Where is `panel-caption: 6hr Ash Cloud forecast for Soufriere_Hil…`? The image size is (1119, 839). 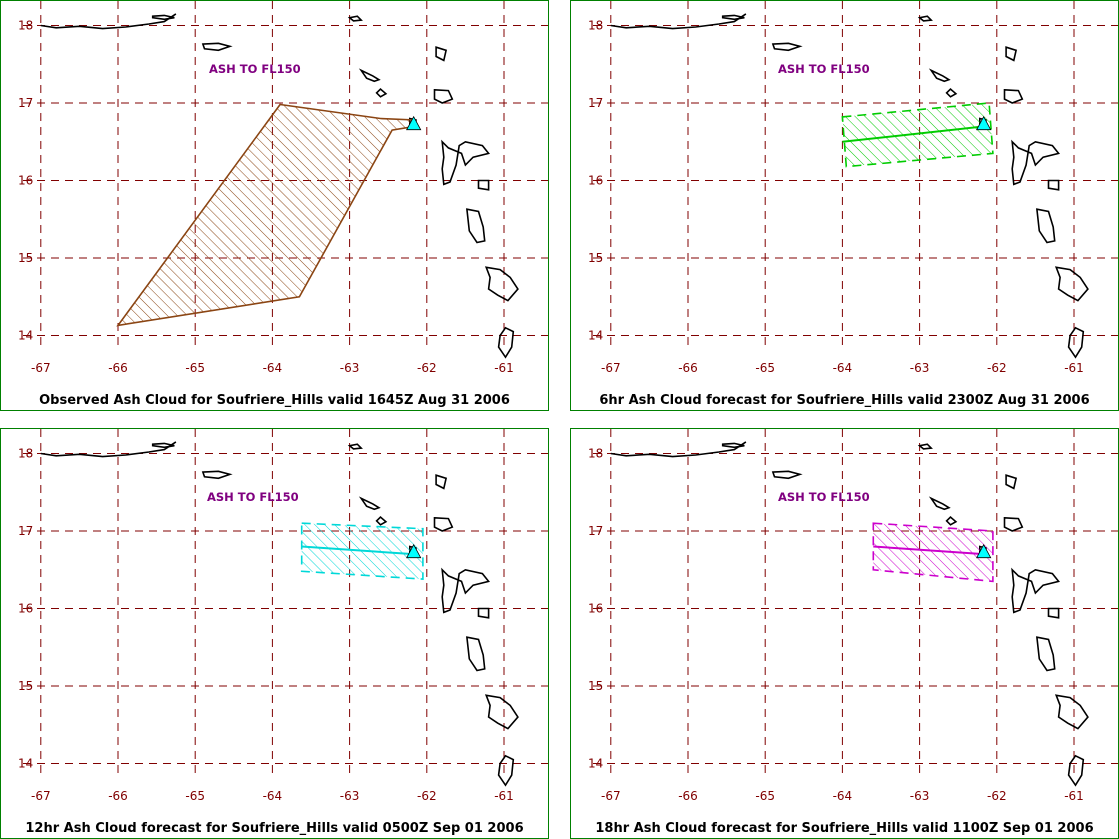 panel-caption: 6hr Ash Cloud forecast for Soufriere_Hil… is located at coordinates (844, 400).